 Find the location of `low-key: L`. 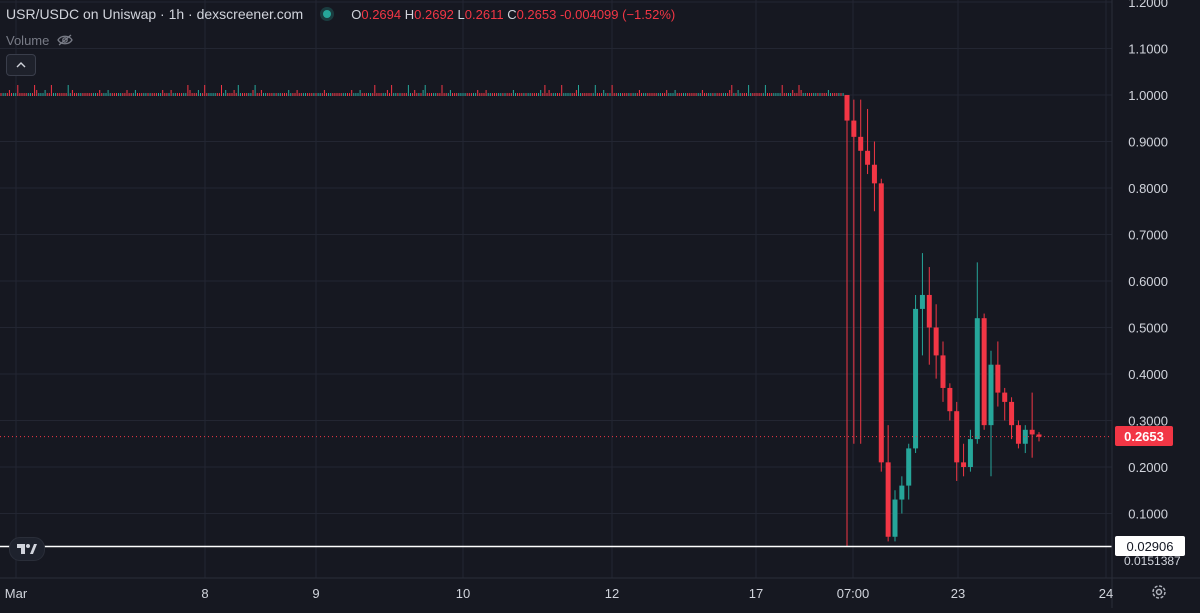

low-key: L is located at coordinates (461, 14).